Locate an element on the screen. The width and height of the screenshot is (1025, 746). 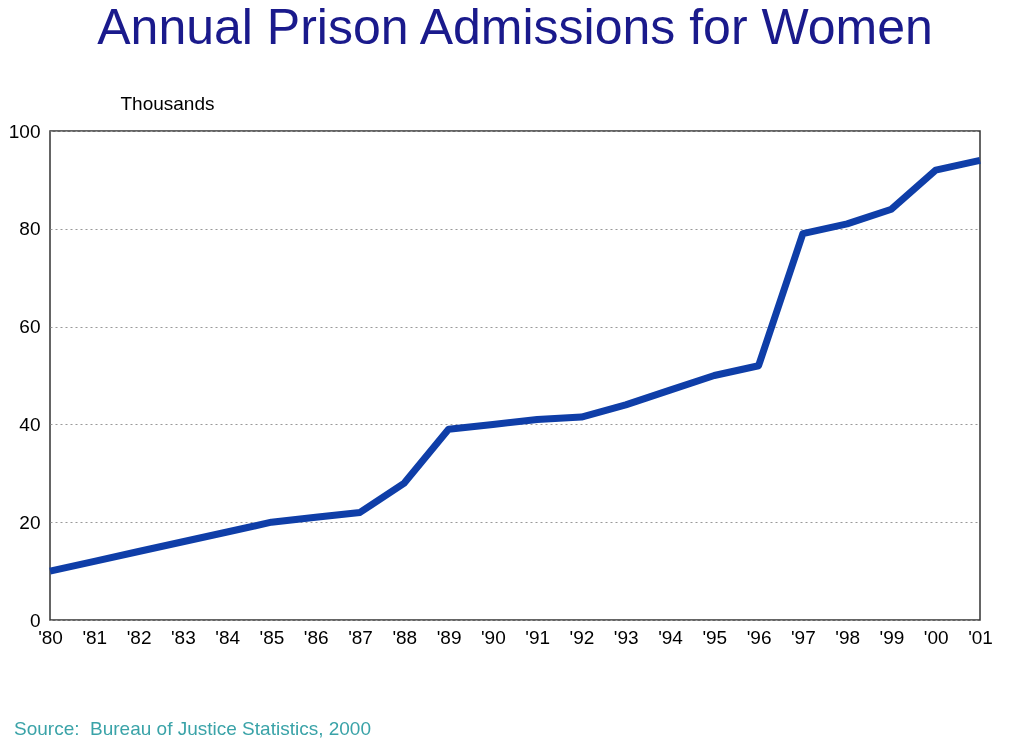
x-tick-label: '98 is located at coordinates (848, 637).